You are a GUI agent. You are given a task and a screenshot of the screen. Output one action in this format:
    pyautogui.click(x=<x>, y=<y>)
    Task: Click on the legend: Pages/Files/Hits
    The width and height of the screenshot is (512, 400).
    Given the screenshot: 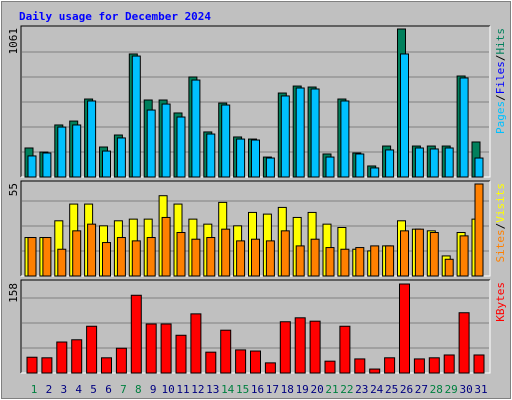 What is the action you would take?
    pyautogui.click(x=500, y=81)
    